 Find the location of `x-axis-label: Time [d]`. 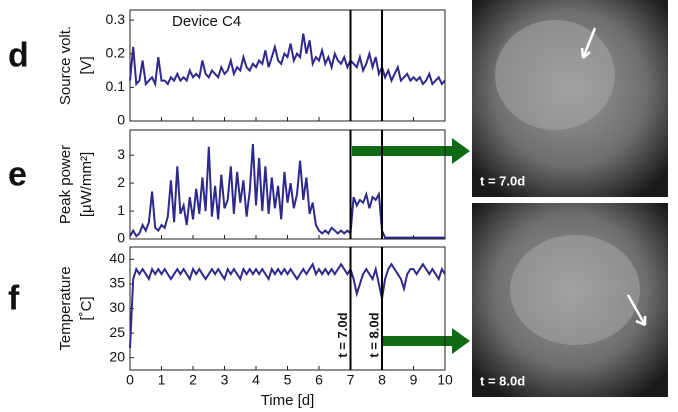

x-axis-label: Time [d] is located at coordinates (288, 400).